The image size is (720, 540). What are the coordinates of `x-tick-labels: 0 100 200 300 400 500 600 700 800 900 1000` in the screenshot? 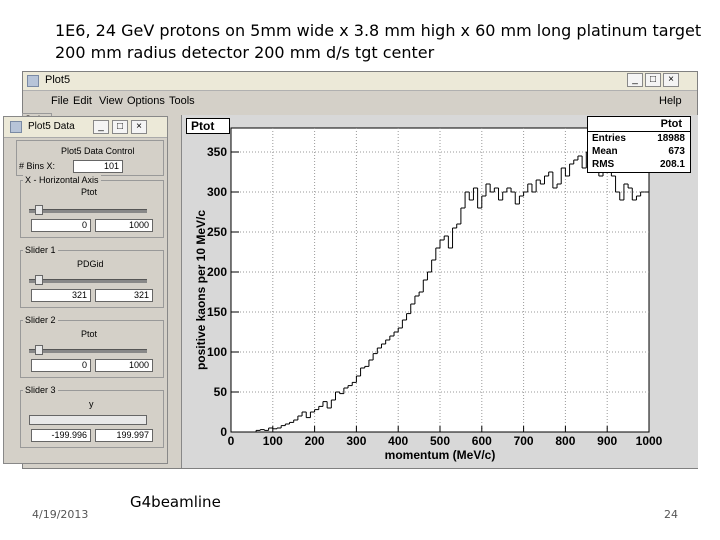 It's located at (445, 437).